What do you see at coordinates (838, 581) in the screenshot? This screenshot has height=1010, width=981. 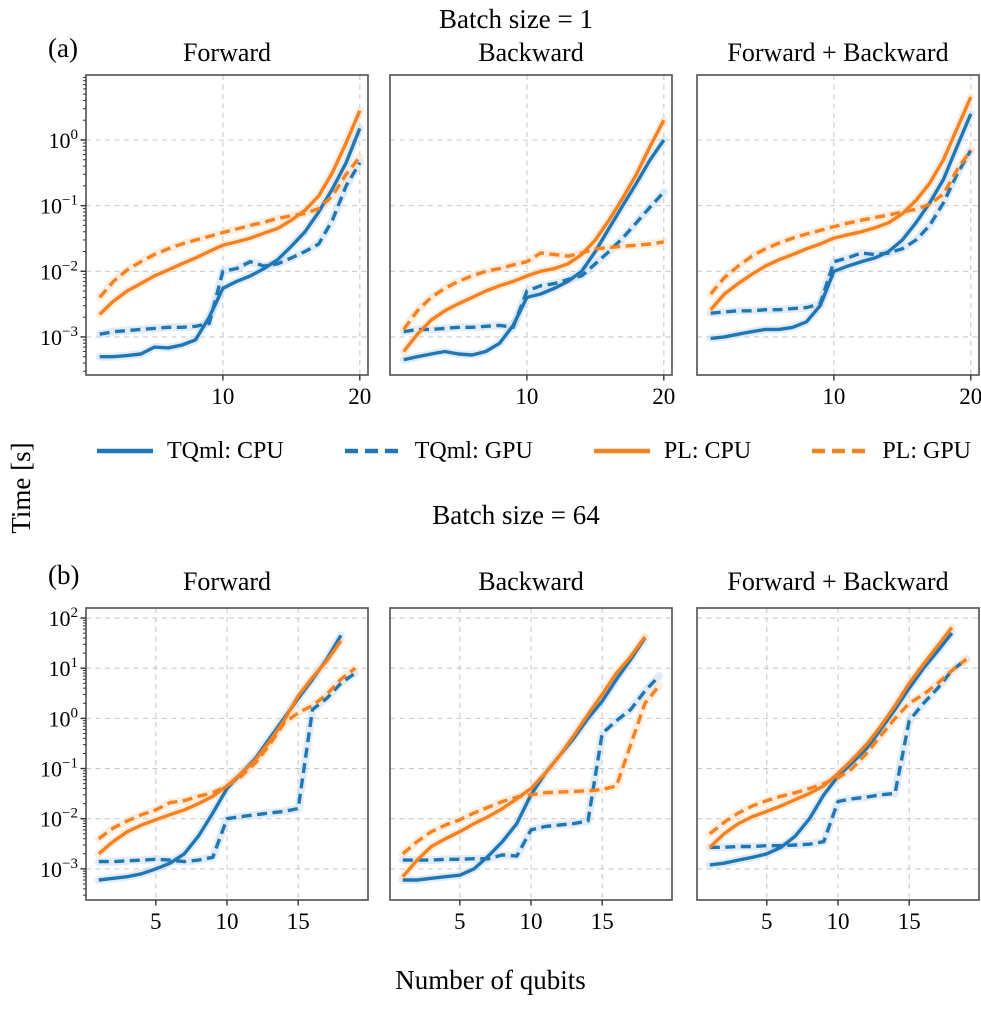 I see `subplot-title-b-forward-backward: Forward + Backward` at bounding box center [838, 581].